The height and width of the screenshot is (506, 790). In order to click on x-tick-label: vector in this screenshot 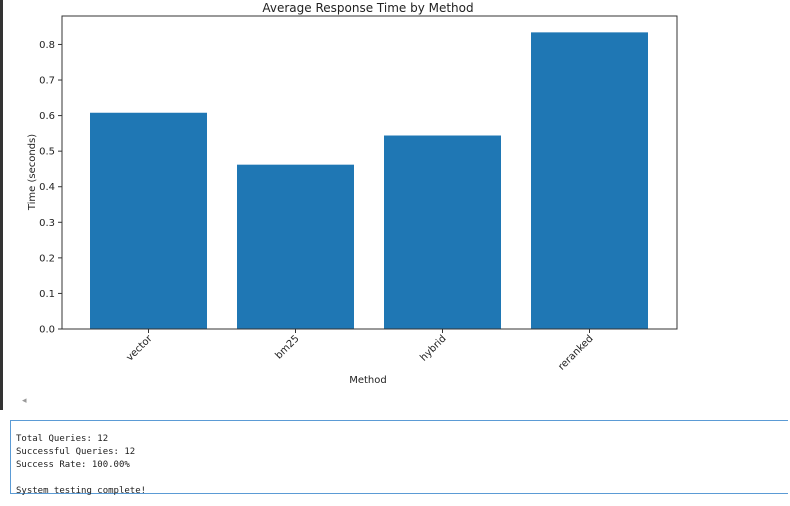, I will do `click(139, 348)`.